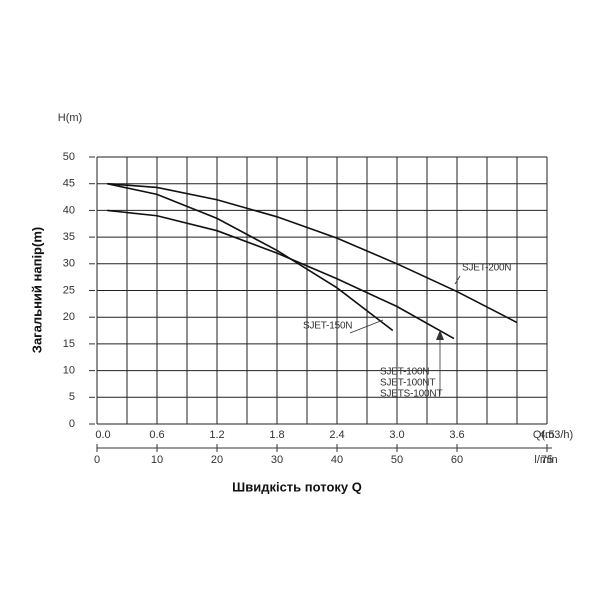 This screenshot has height=600, width=600. I want to click on y-tick-label: 25, so click(69, 290).